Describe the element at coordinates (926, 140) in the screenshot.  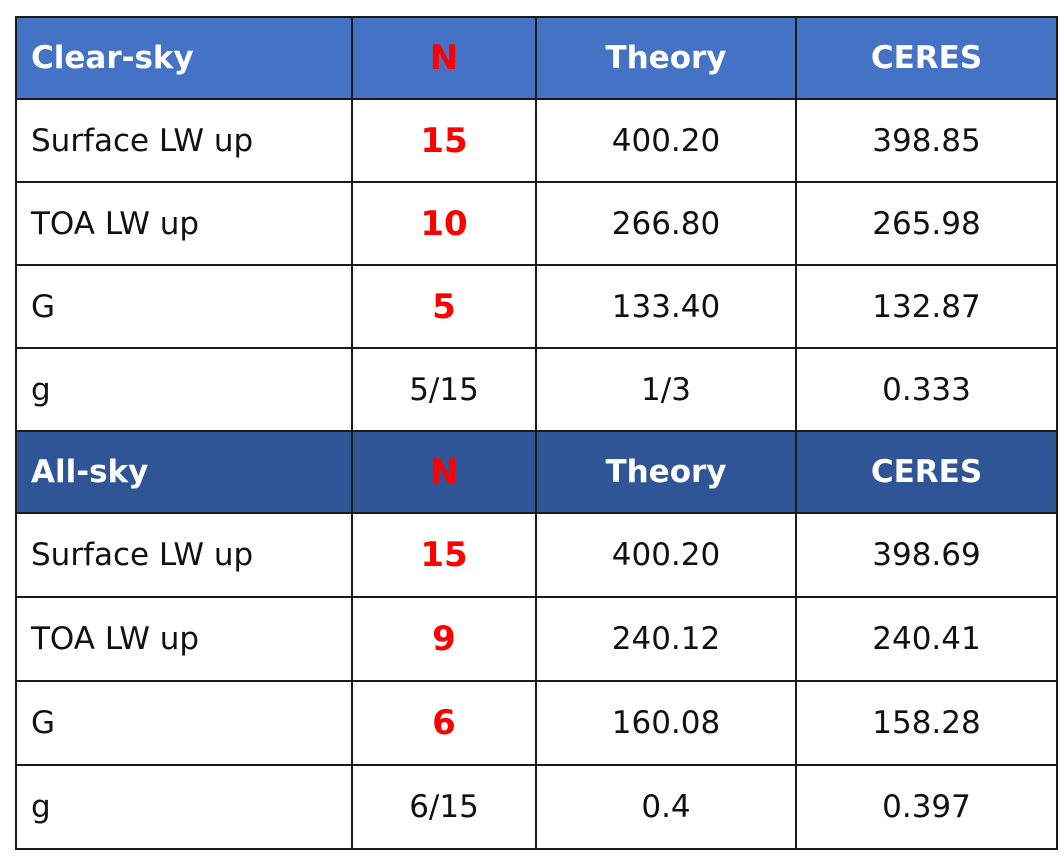
I see `row-ceres: 398.85` at that location.